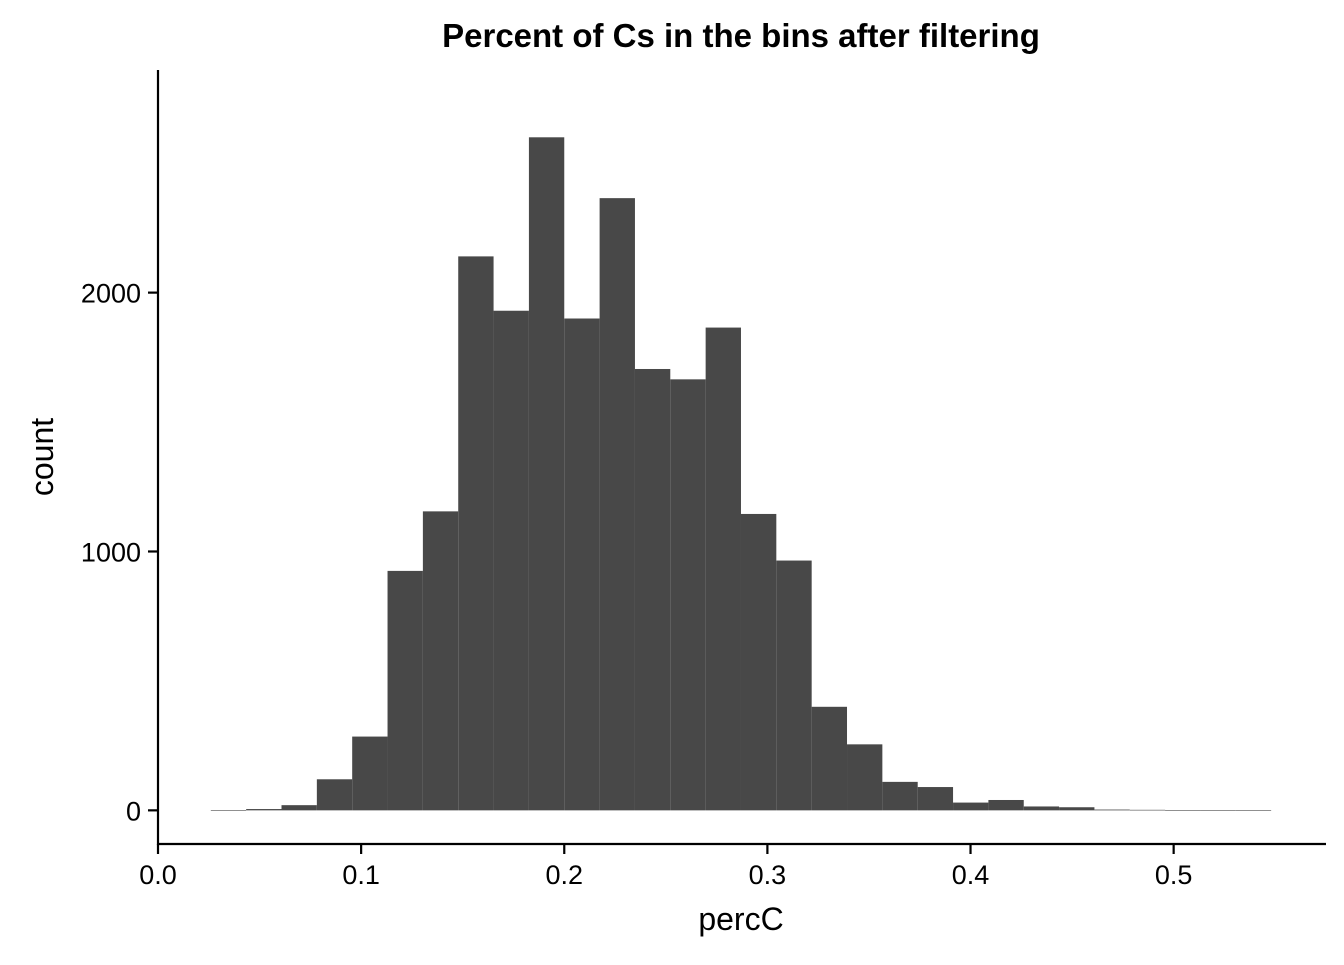 The image size is (1344, 965). What do you see at coordinates (665, 867) in the screenshot?
I see `x-axis-ticks: 0.0 0.1 0.2 0.3 0.4 0.5` at bounding box center [665, 867].